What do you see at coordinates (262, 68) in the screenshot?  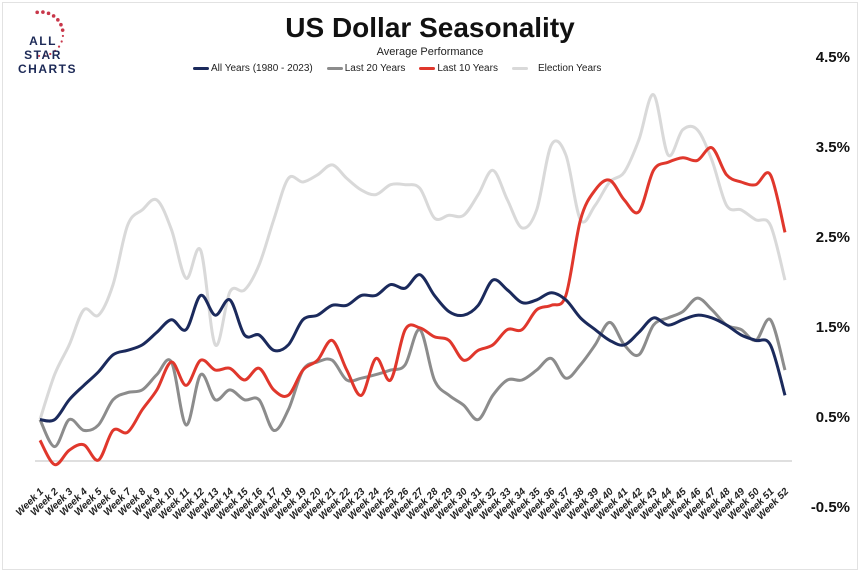 I see `legend-label: All Years (1980 - 2023)` at bounding box center [262, 68].